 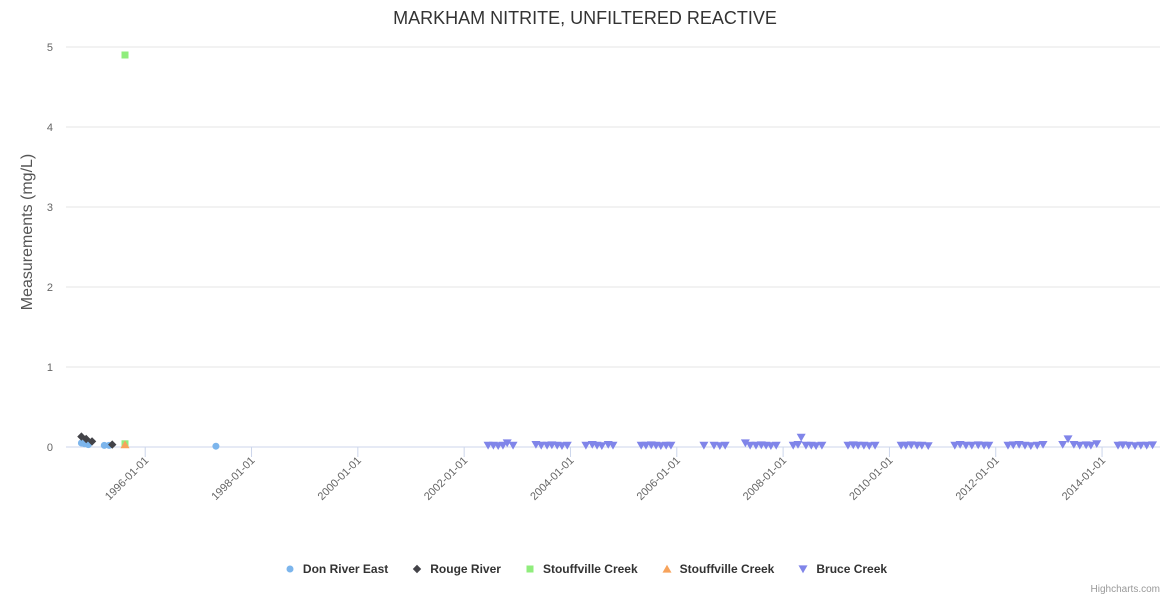 I want to click on legend-item-bruce-creek: Bruce Creek, so click(x=841, y=569).